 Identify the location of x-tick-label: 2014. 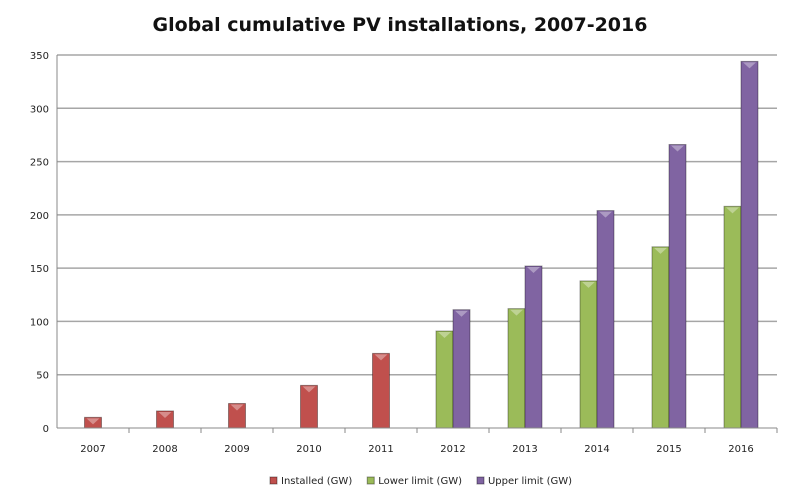
(596, 449).